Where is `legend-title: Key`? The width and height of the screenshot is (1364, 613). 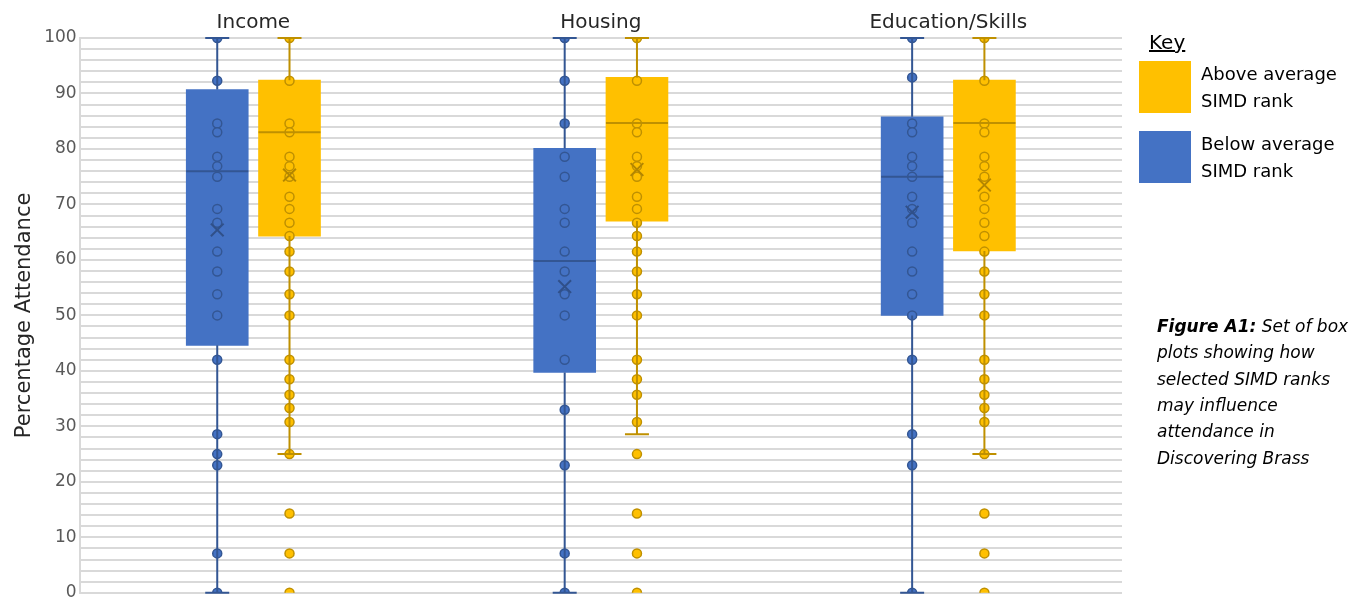 legend-title: Key is located at coordinates (1168, 42).